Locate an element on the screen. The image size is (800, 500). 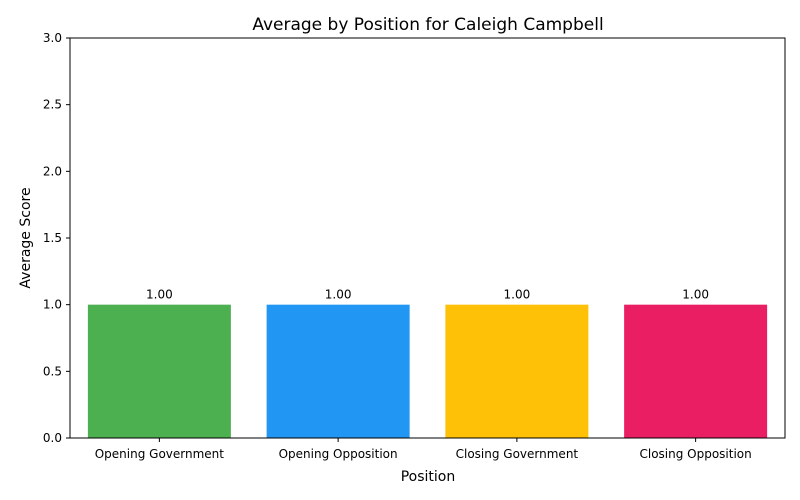
y-axis-label: Average Score is located at coordinates (26, 237).